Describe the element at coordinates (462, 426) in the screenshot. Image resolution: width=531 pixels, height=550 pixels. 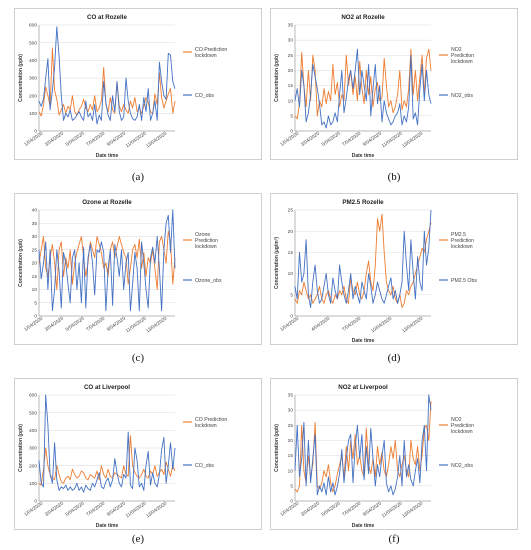
I see `legend-label: NO2 Prediction lockdown` at that location.